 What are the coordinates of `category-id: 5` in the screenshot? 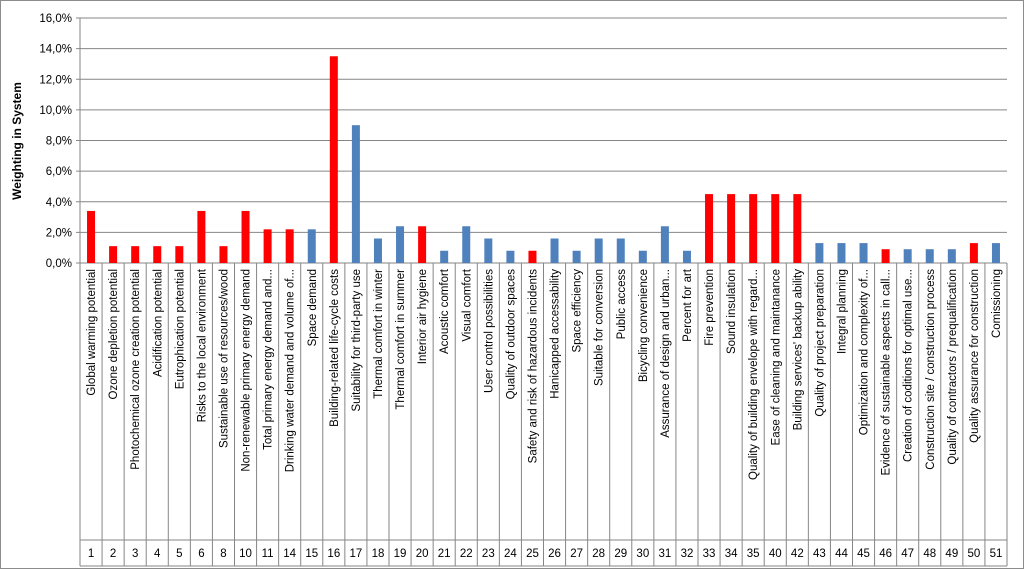 It's located at (179, 554).